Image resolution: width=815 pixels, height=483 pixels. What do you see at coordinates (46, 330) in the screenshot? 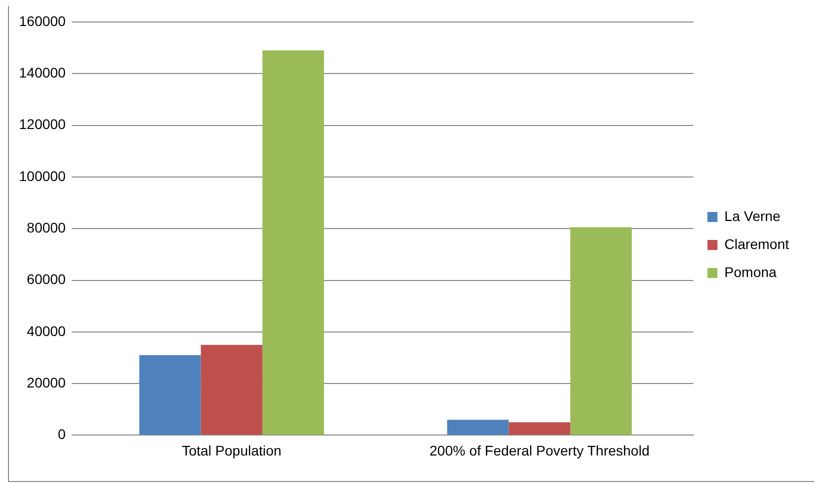
I see `y-tick-label: 40000` at bounding box center [46, 330].